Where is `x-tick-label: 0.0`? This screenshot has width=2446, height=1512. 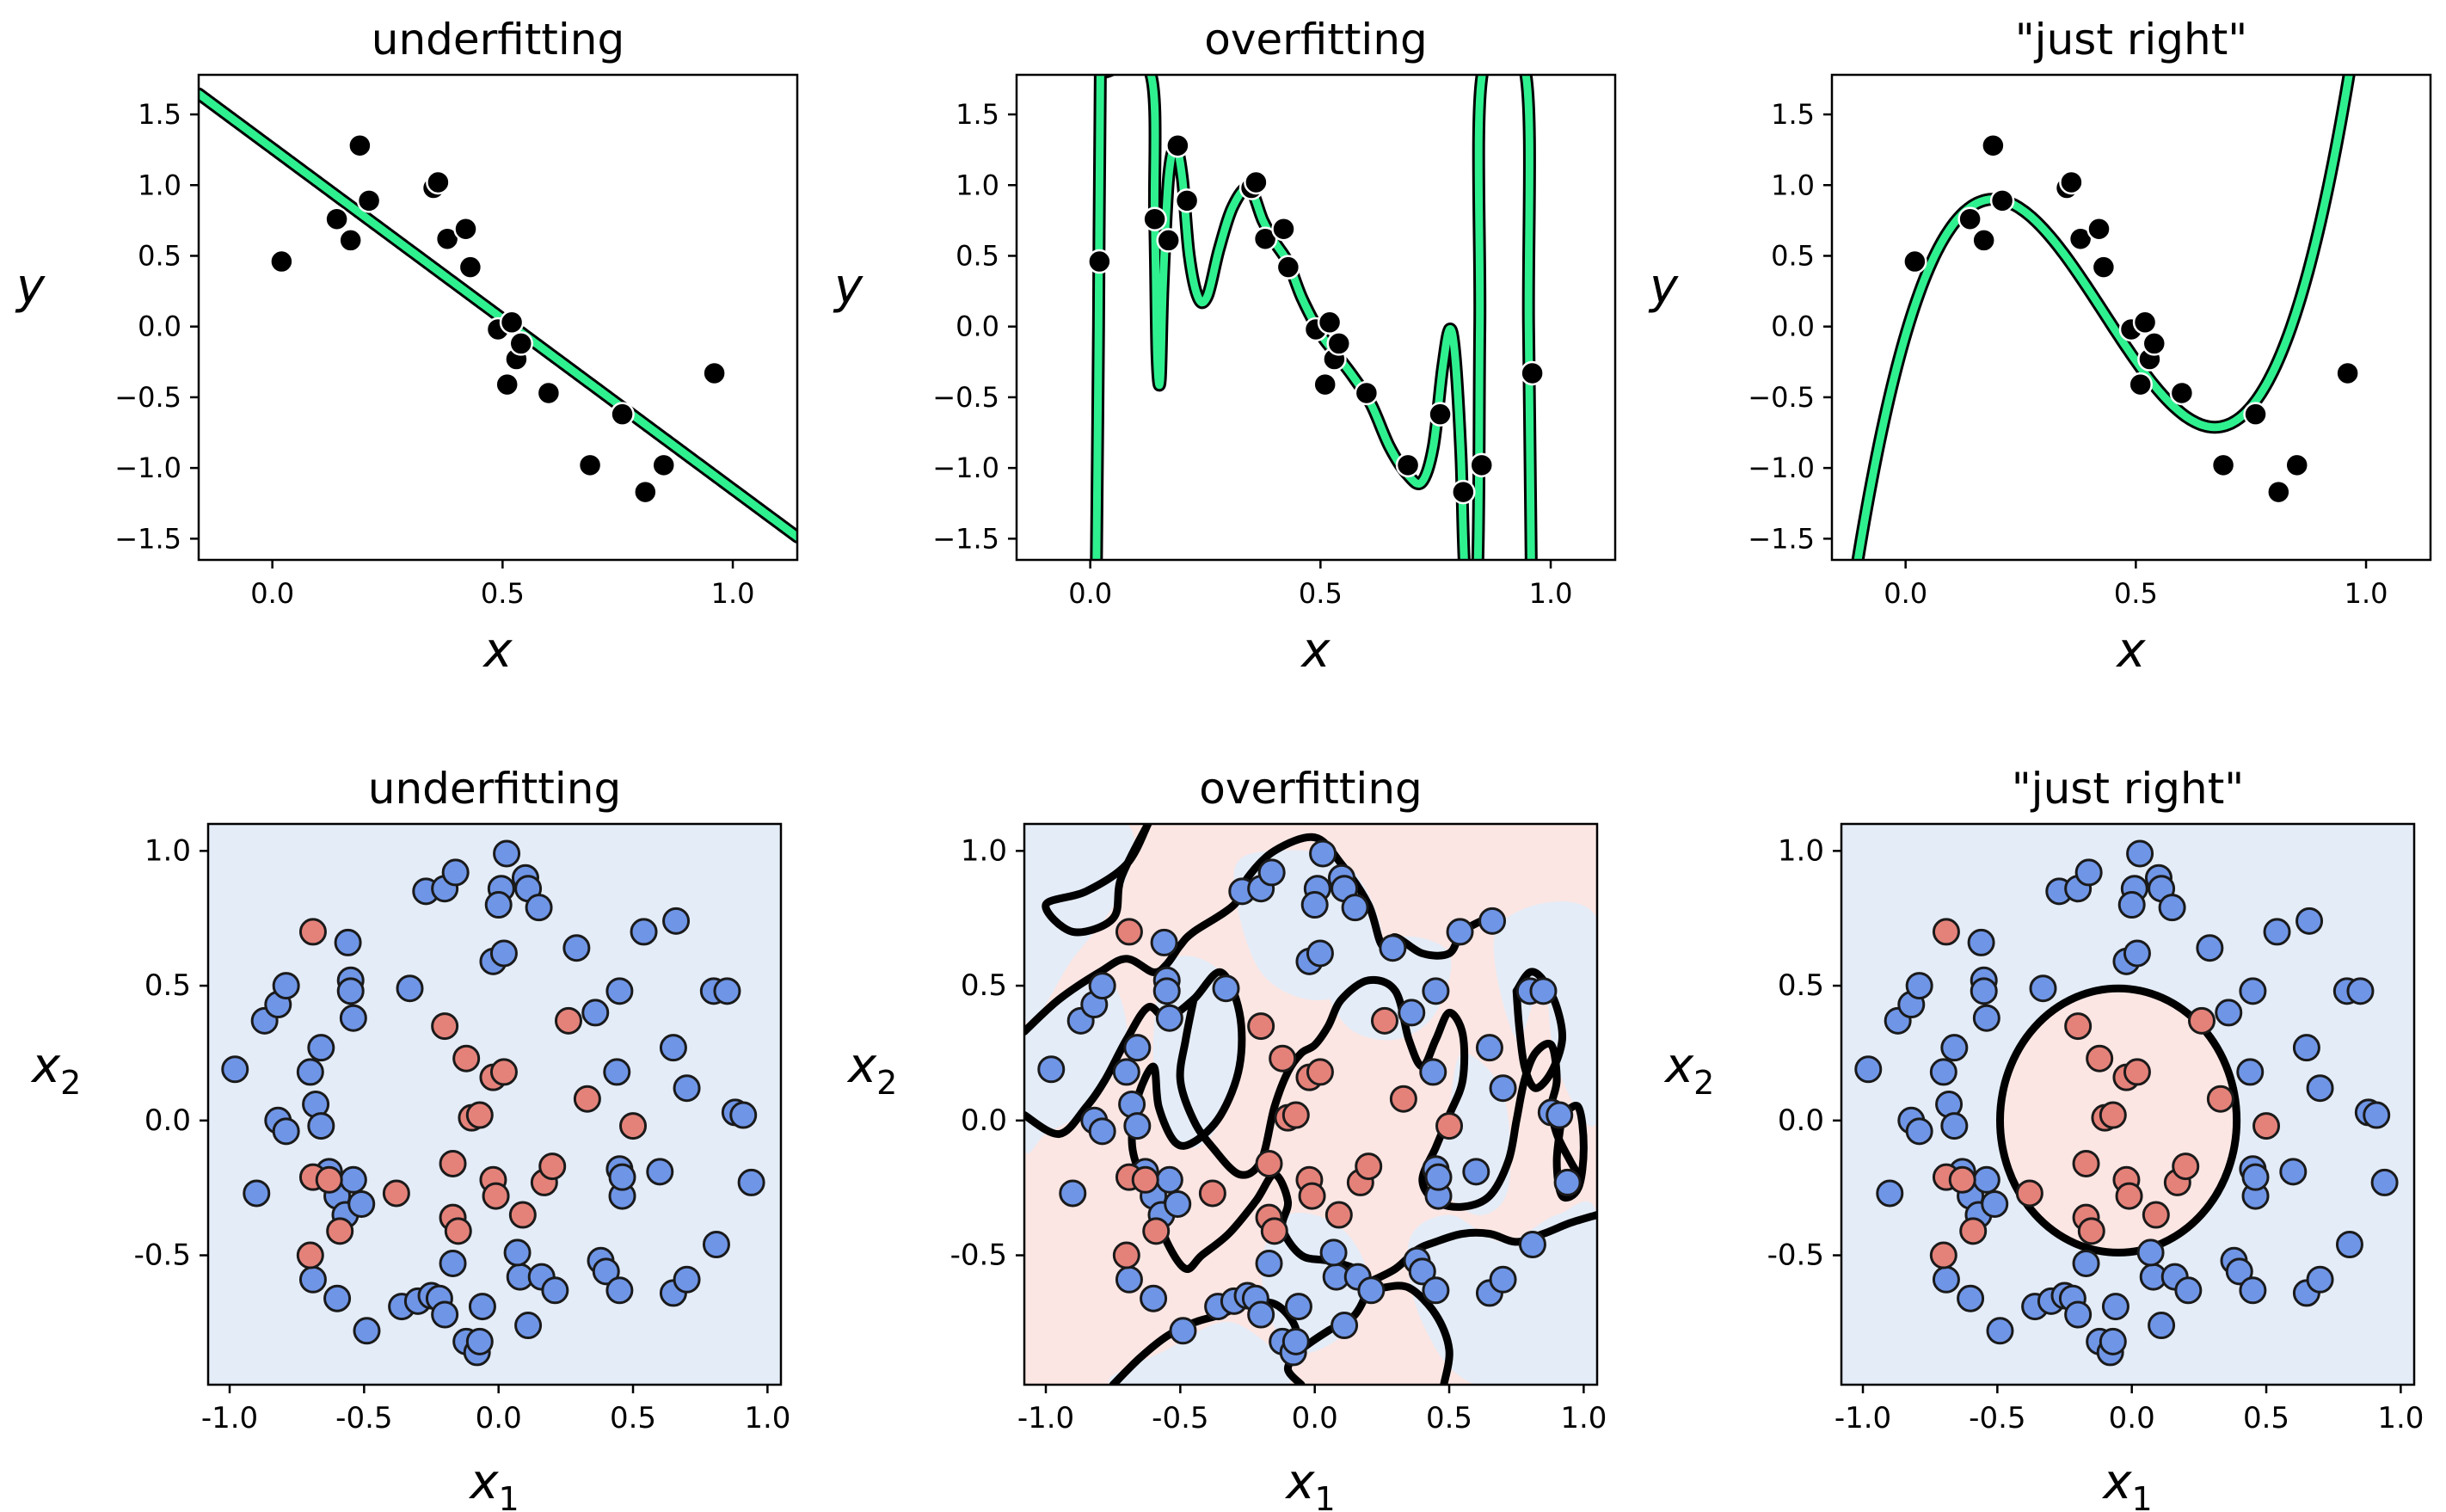 x-tick-label: 0.0 is located at coordinates (1905, 593).